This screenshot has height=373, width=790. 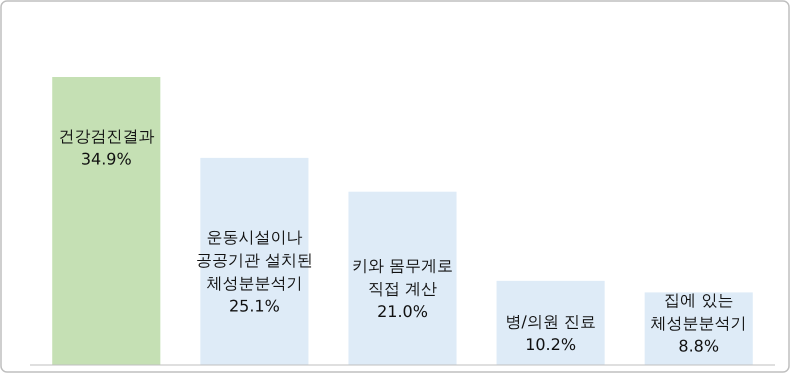 I want to click on x-tick-label: 키와 몸무게로 직접 계산, so click(x=403, y=277).